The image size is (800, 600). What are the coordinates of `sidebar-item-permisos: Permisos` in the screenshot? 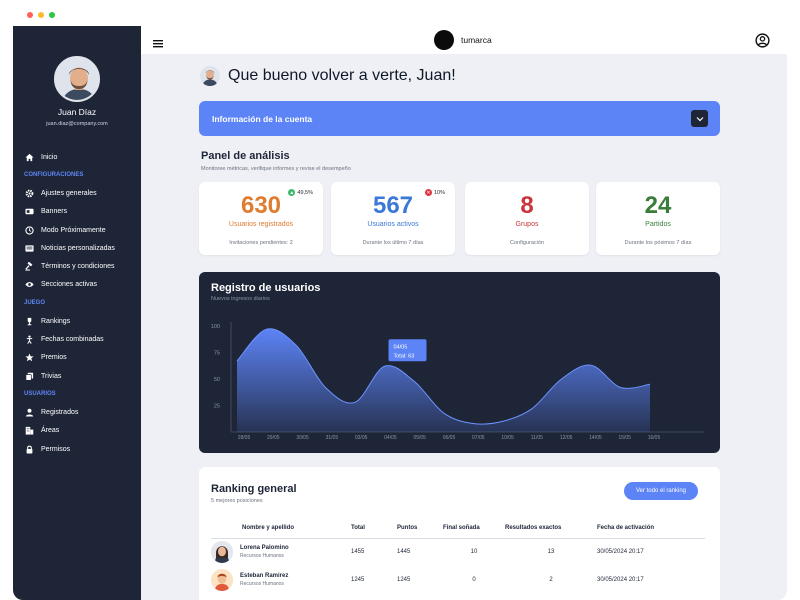 It's located at (77, 449).